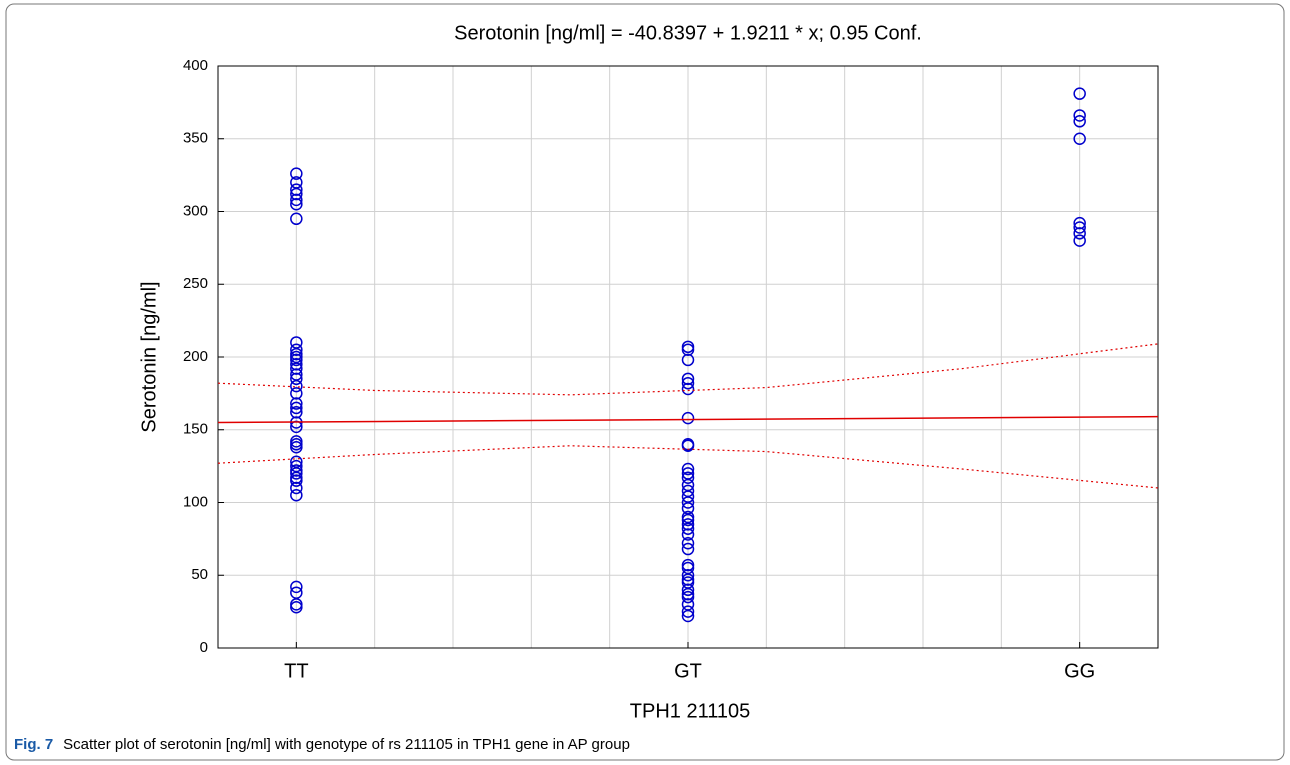 The width and height of the screenshot is (1290, 765). What do you see at coordinates (195, 501) in the screenshot?
I see `y-tick-label: 100` at bounding box center [195, 501].